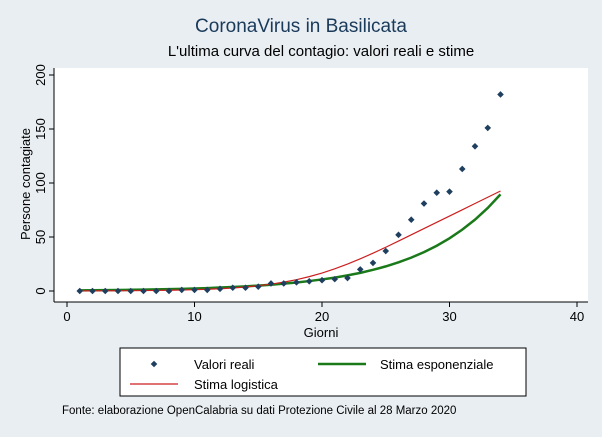 This screenshot has width=602, height=437. What do you see at coordinates (66, 316) in the screenshot?
I see `x-tick-label: 0` at bounding box center [66, 316].